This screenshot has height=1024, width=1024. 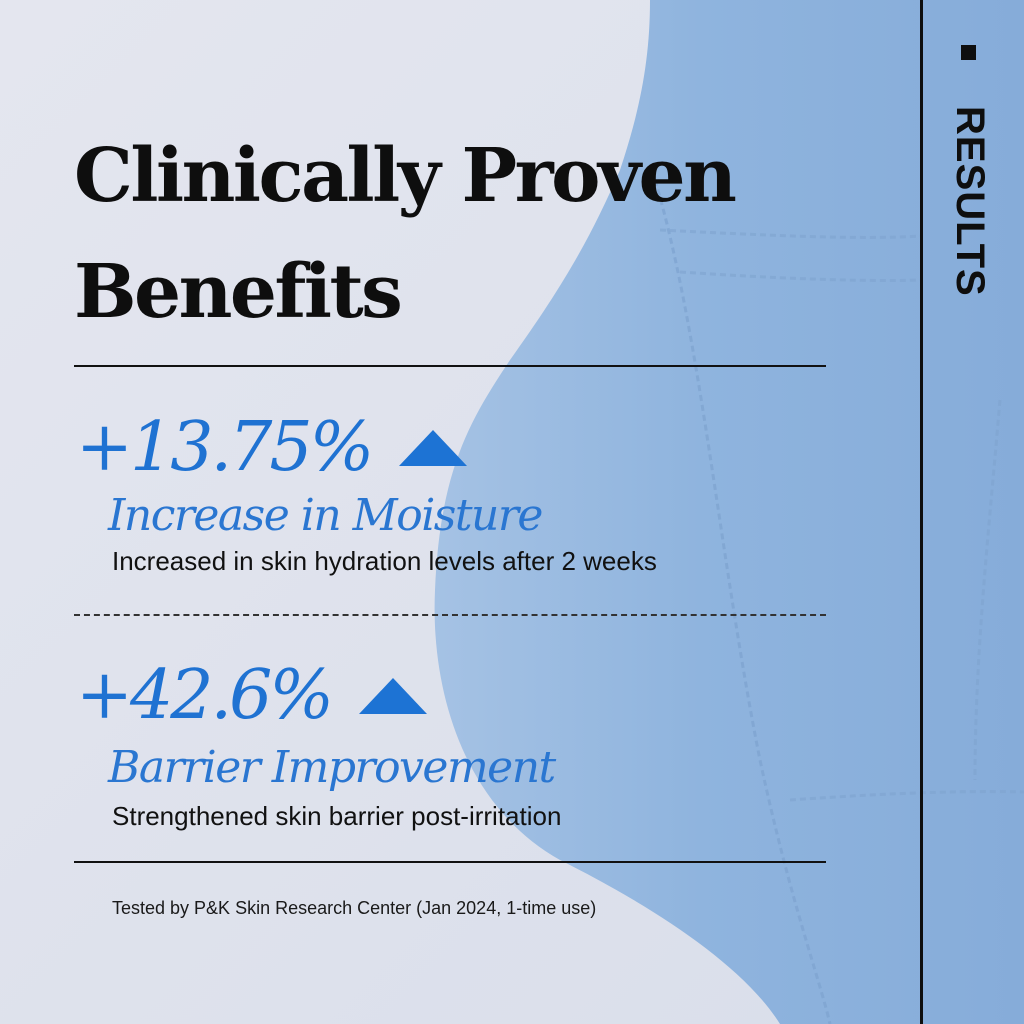 What do you see at coordinates (325, 515) in the screenshot?
I see `stat-heading: Increase in Moisture` at bounding box center [325, 515].